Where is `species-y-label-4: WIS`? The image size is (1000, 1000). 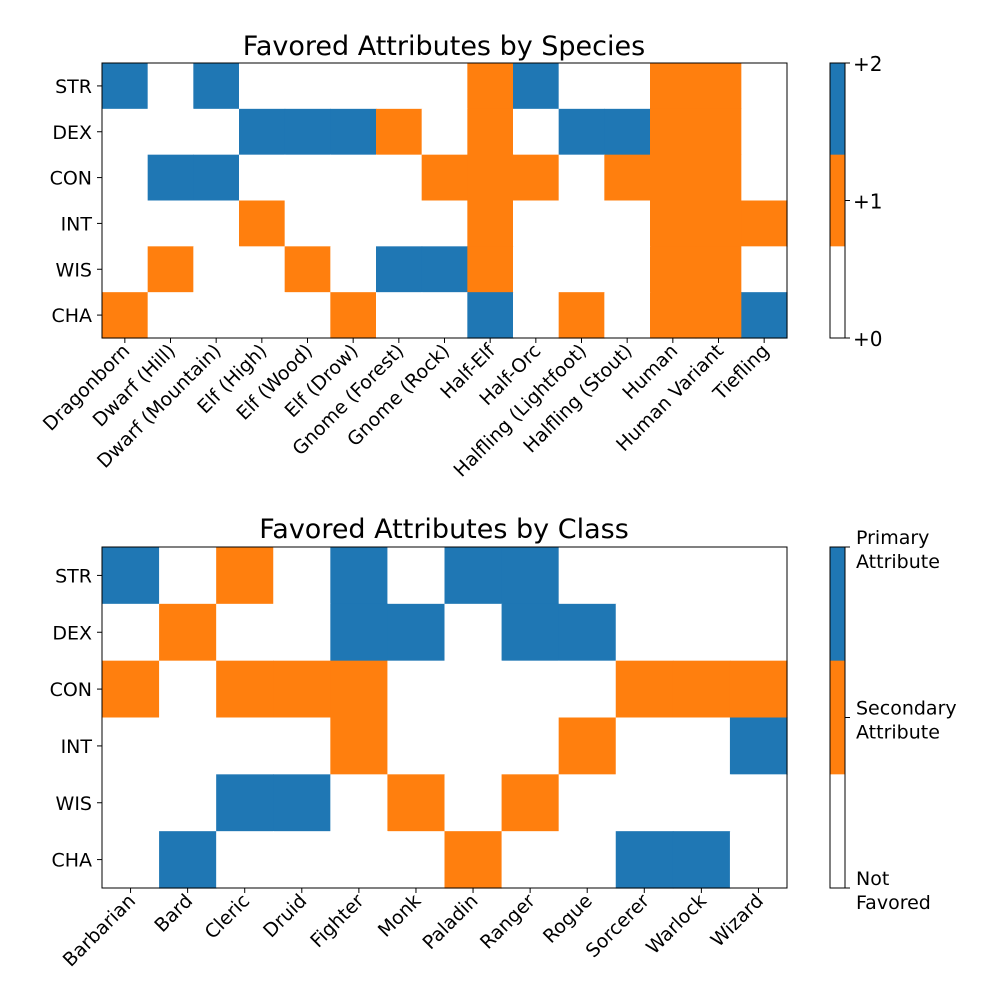
species-y-label-4: WIS is located at coordinates (74, 270).